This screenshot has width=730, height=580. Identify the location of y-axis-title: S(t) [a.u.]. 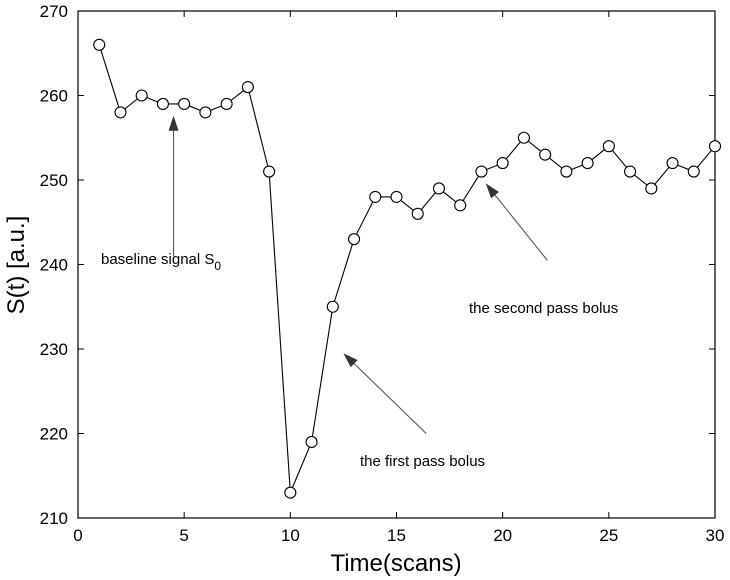
(16, 265).